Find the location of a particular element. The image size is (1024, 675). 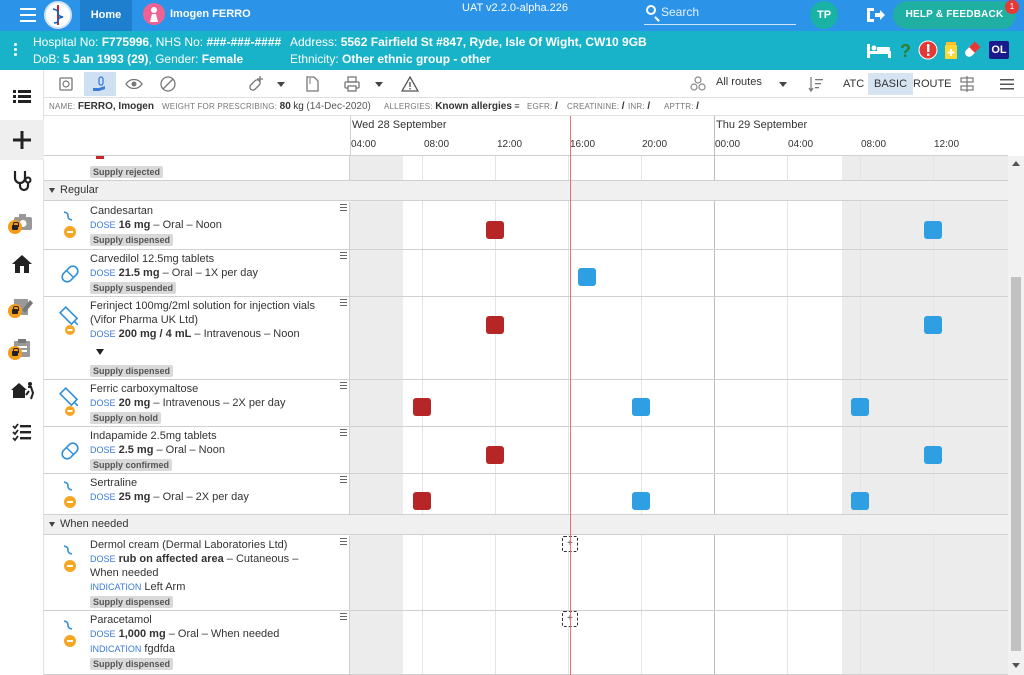

route-toggle: ROUTE is located at coordinates (932, 84).